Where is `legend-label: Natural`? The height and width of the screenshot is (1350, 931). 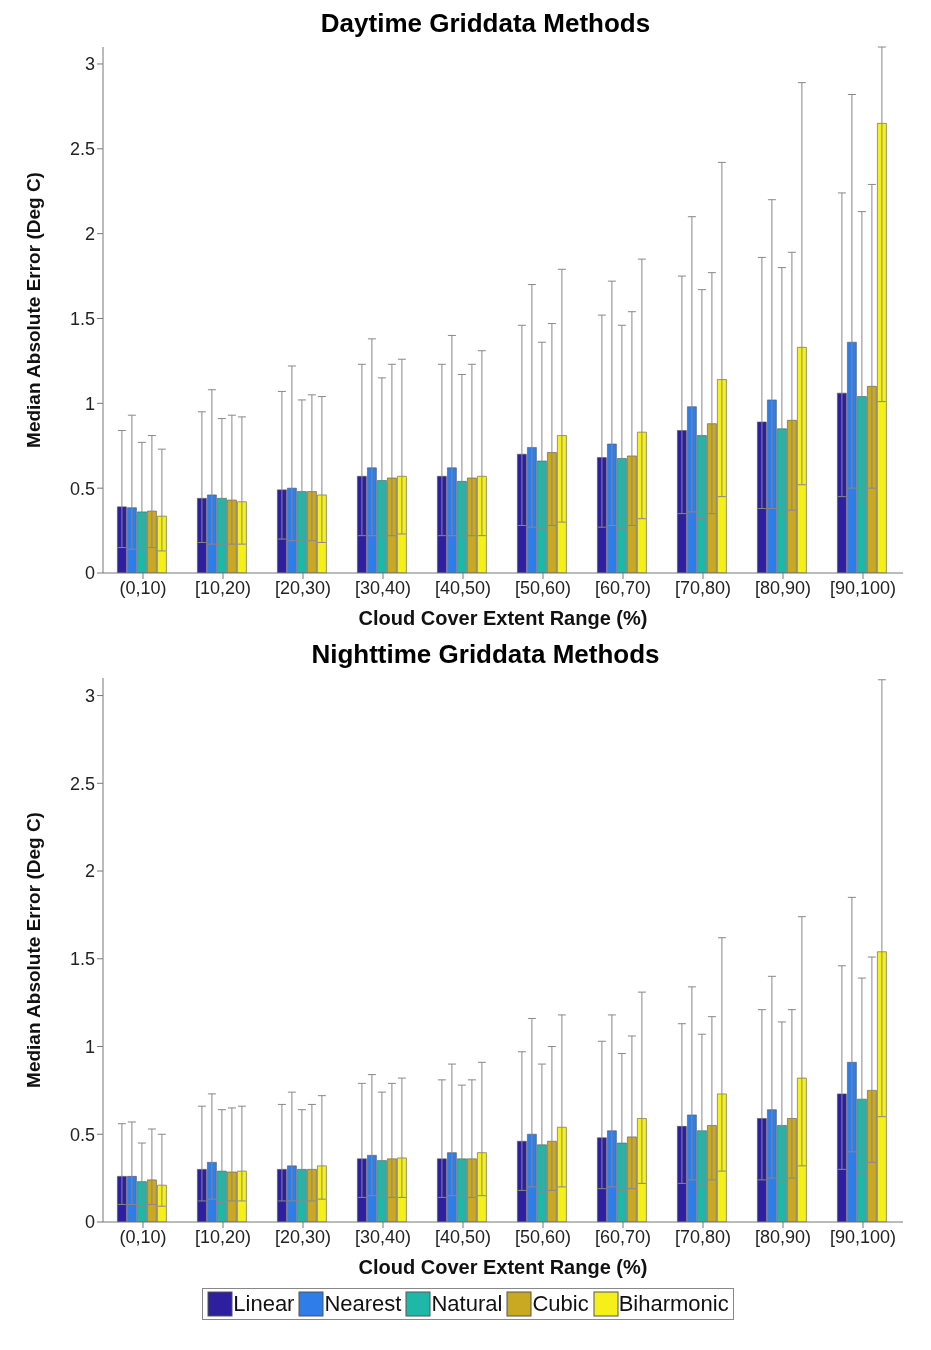 legend-label: Natural is located at coordinates (467, 1304).